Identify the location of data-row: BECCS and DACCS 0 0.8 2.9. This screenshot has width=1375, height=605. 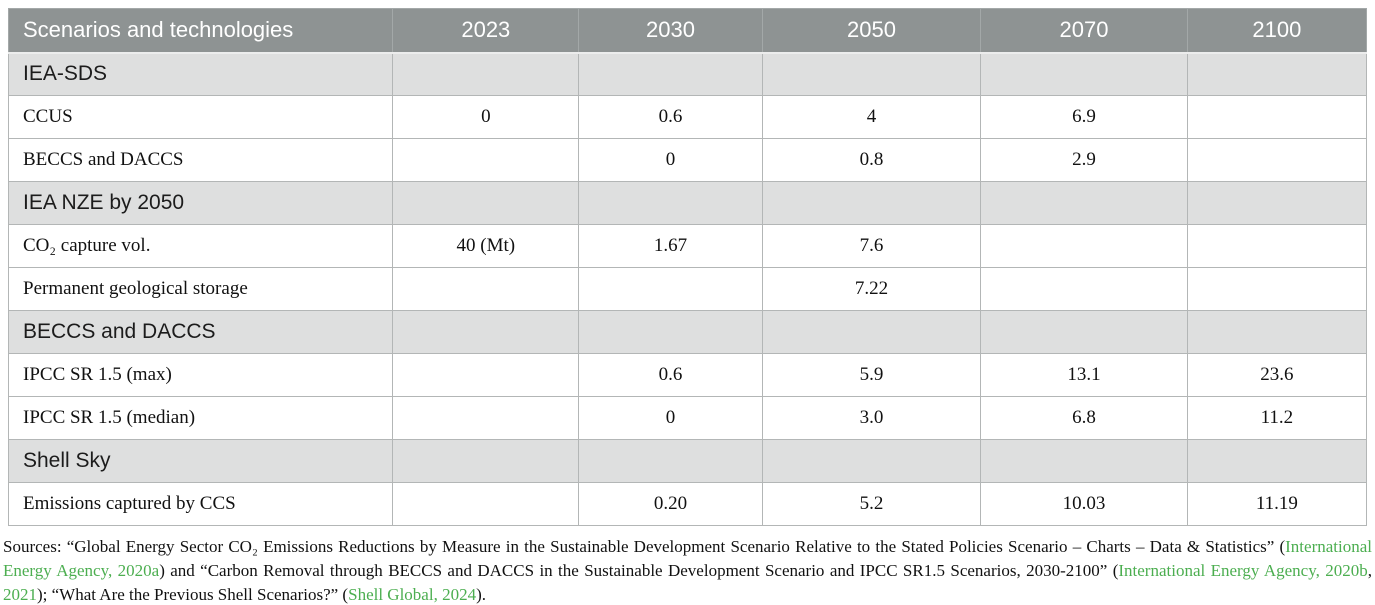
(687, 160).